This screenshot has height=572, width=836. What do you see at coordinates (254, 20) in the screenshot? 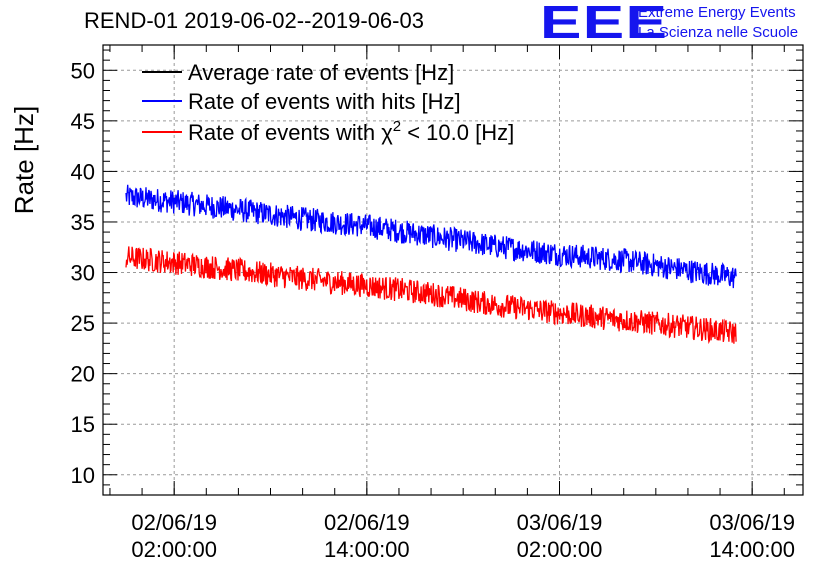
I see `chart-title: REND-01 2019-06-02--2019-06-03` at bounding box center [254, 20].